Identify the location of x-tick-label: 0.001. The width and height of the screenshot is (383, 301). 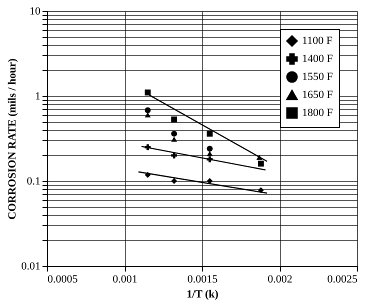
(125, 280).